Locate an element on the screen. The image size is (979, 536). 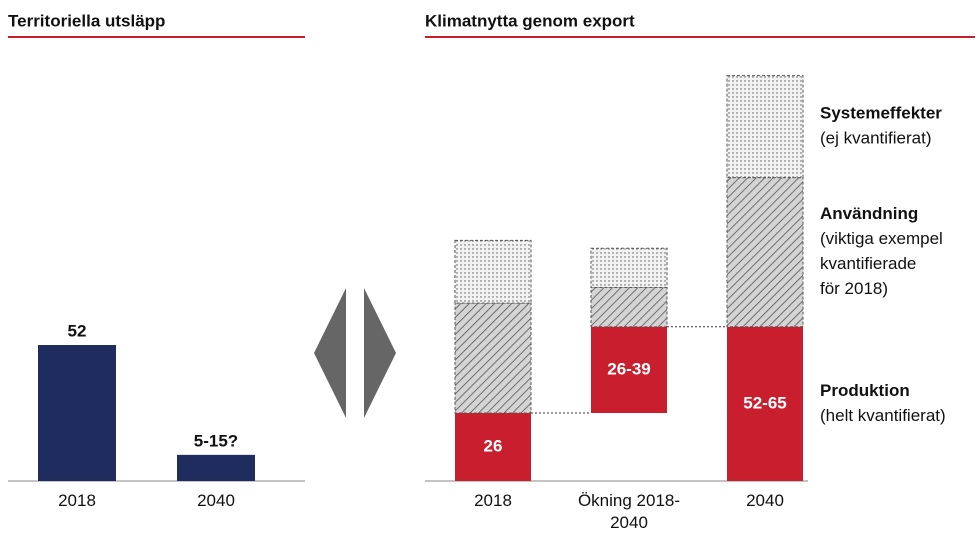
value-label: 52-65 is located at coordinates (764, 402).